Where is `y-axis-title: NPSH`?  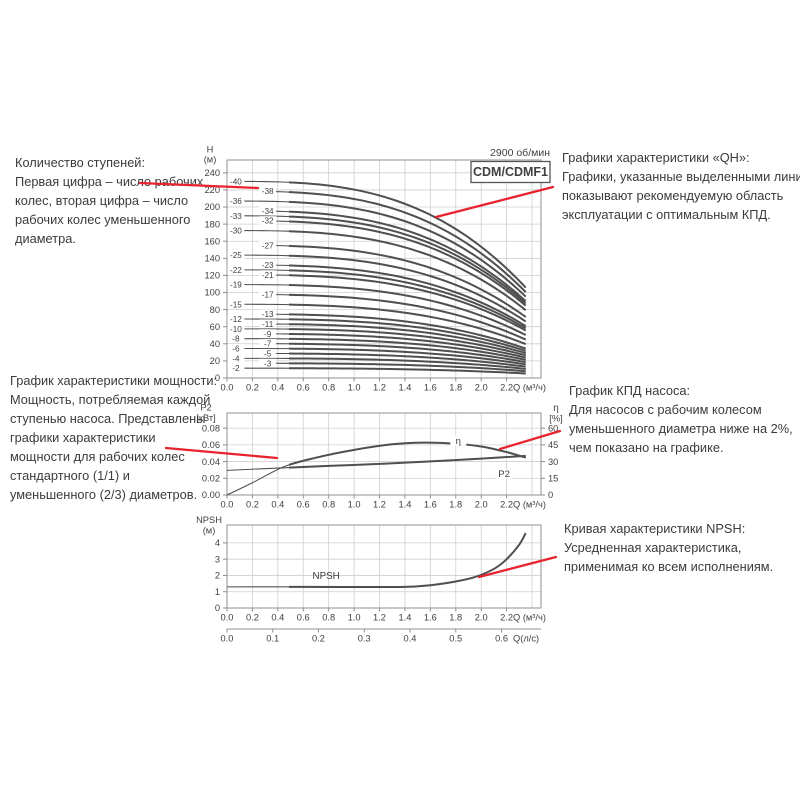 y-axis-title: NPSH is located at coordinates (209, 520).